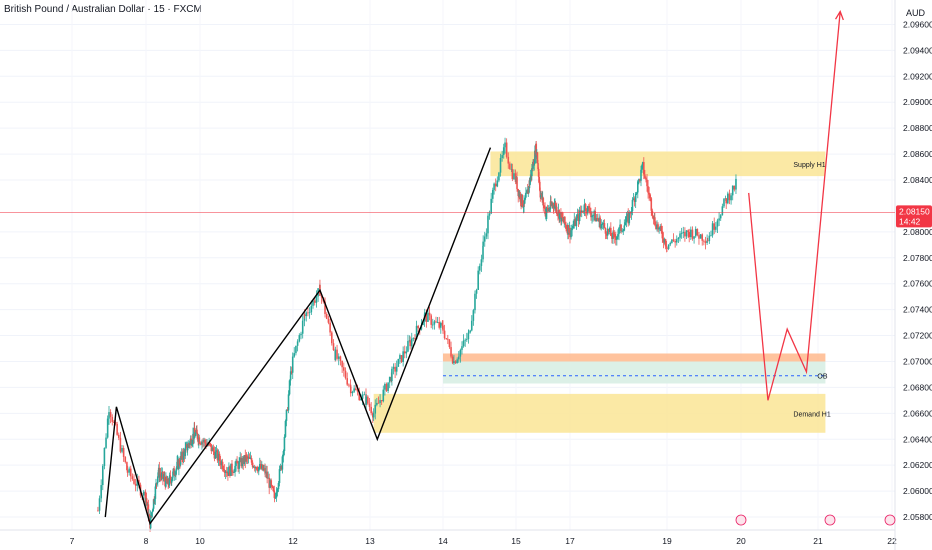  Describe the element at coordinates (917, 517) in the screenshot. I see `y-tick-label: 2.05800` at that location.